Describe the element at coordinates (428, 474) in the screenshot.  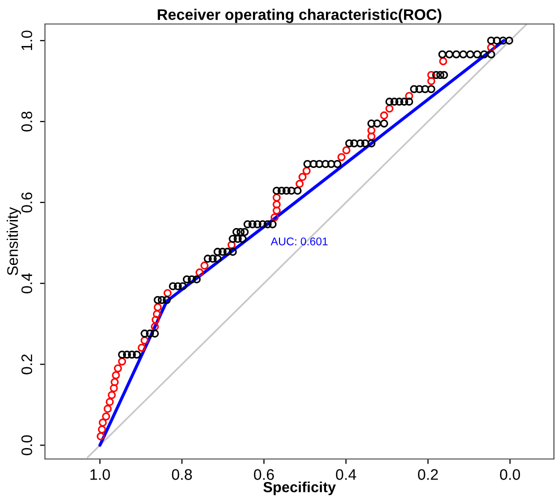
I see `x-tick-label: 0.2` at that location.